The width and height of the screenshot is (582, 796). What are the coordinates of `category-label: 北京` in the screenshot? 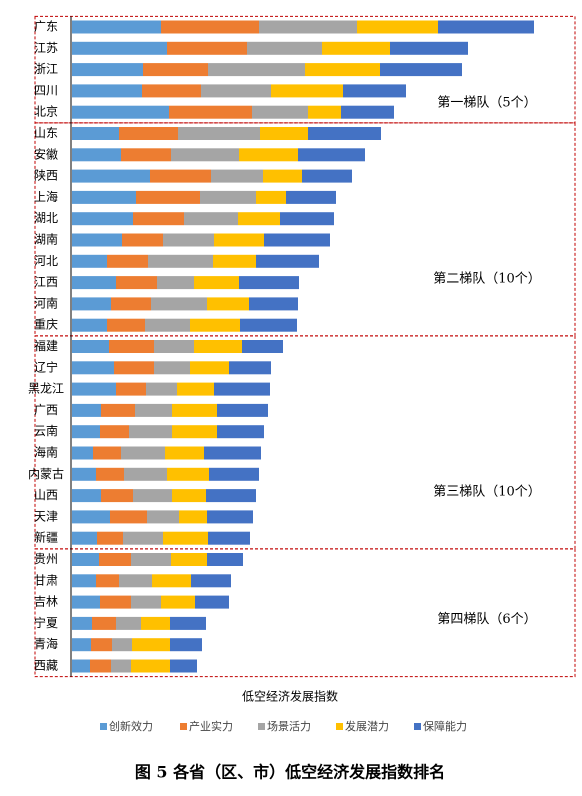 It's located at (46, 112).